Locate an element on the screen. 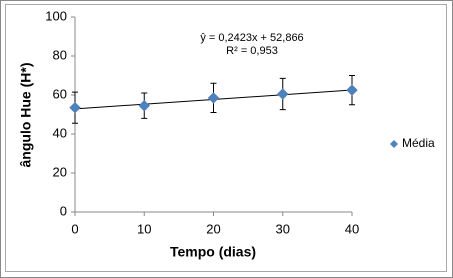 This screenshot has width=453, height=278. legend-label: Média is located at coordinates (418, 143).